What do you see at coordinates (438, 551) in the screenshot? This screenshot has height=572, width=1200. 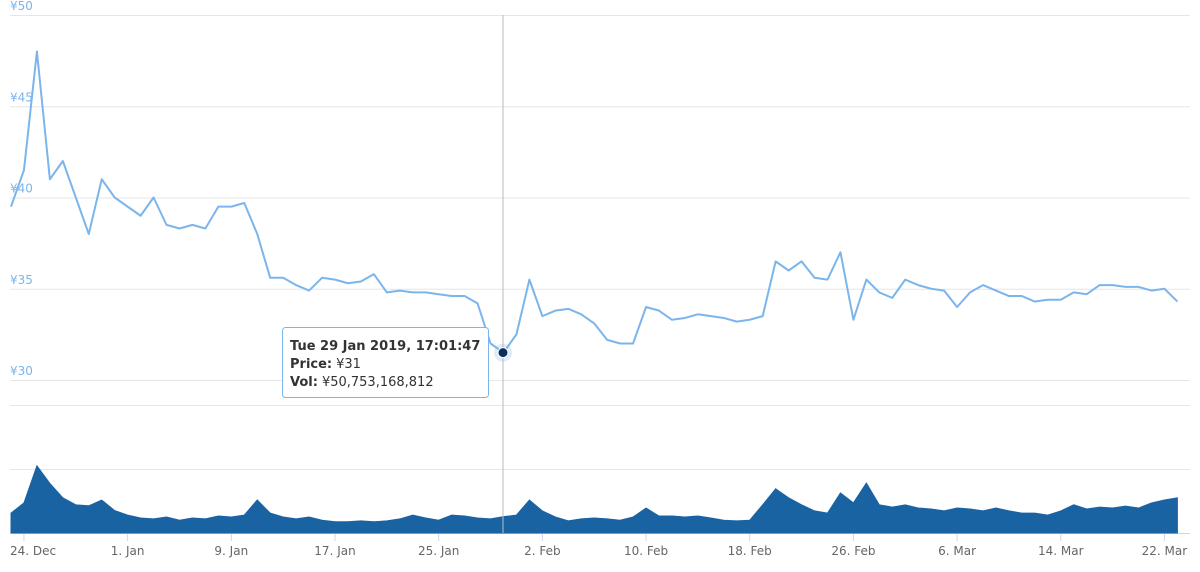 I see `x-tick-label: 25. Jan` at bounding box center [438, 551].